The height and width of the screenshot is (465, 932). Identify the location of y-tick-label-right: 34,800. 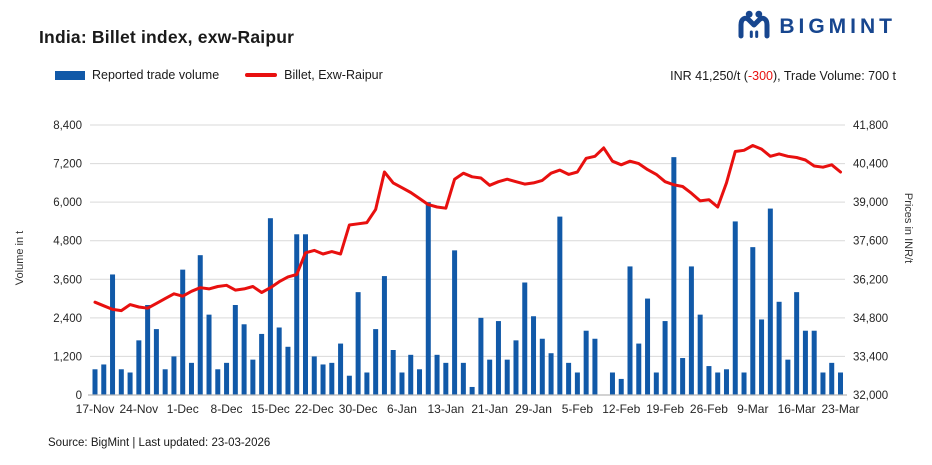
(870, 319).